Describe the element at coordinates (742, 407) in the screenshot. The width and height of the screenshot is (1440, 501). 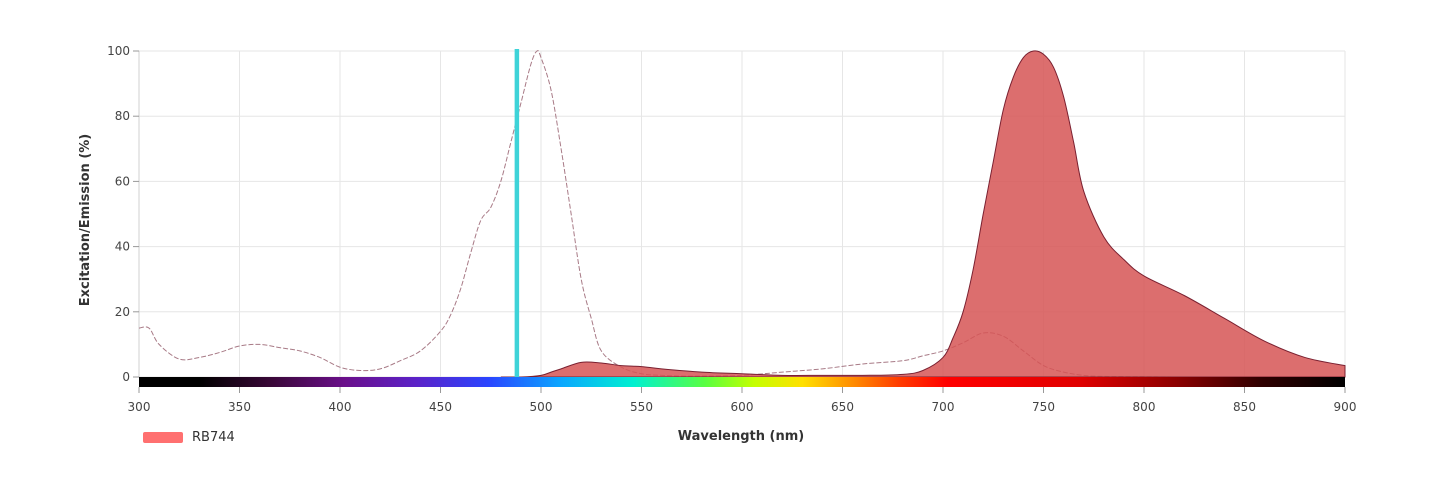
I see `x-tick-label: 600` at that location.